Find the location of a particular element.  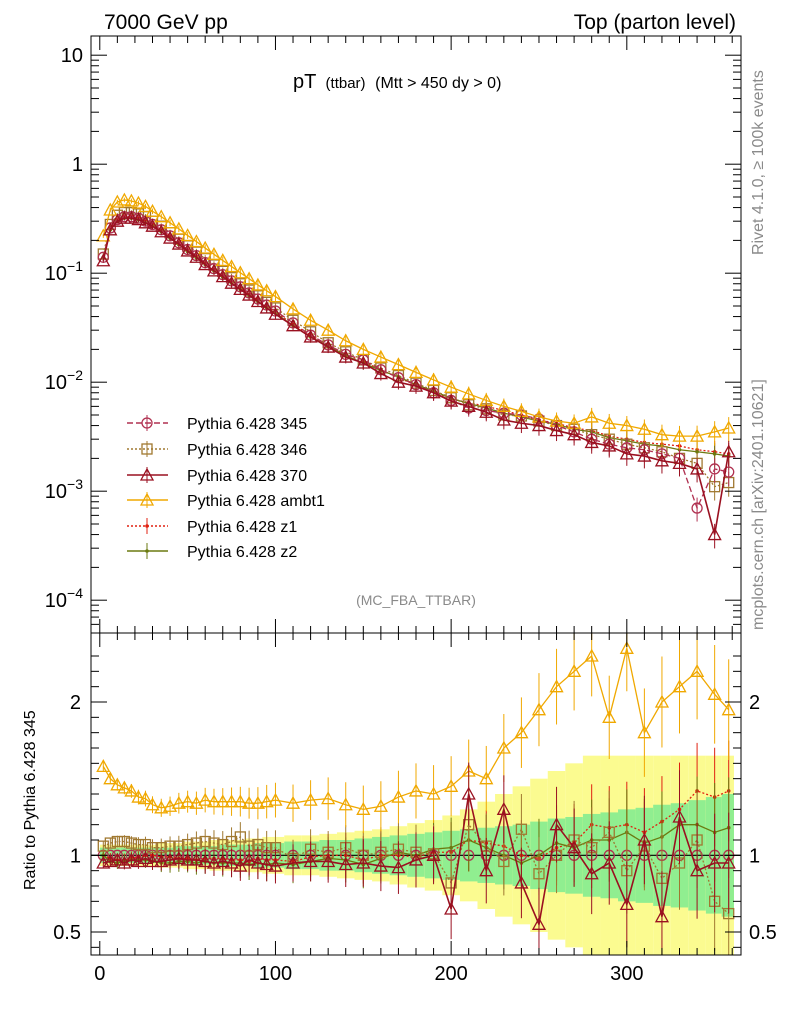

legend-marker-shape is located at coordinates (147, 551).